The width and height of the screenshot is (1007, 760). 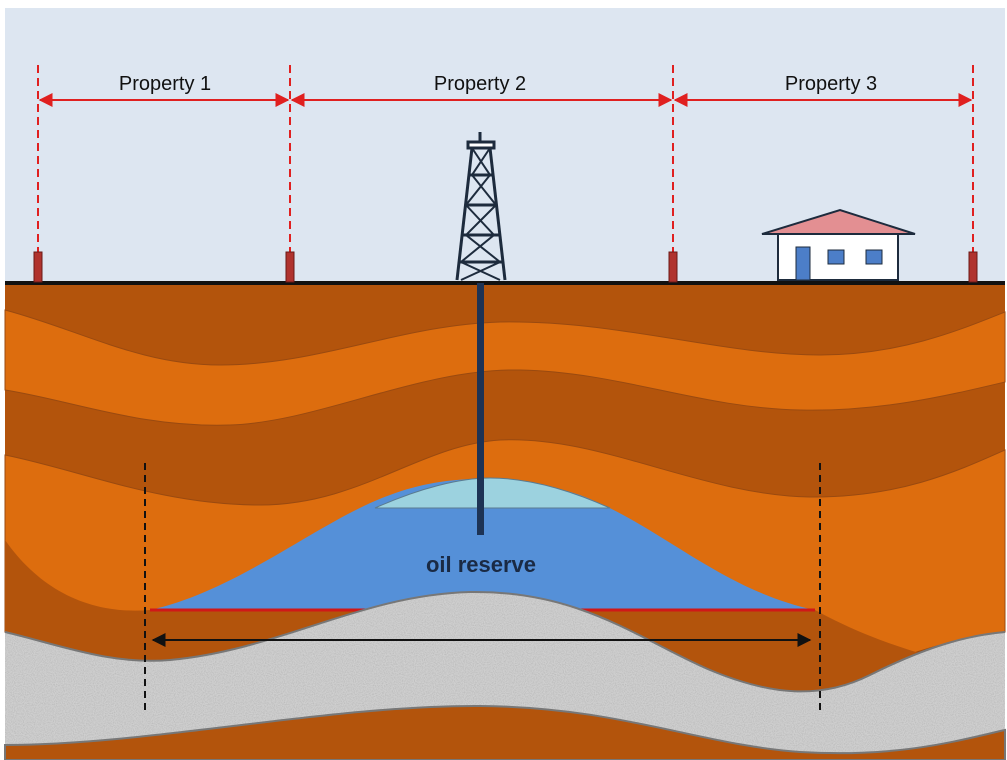 What do you see at coordinates (482, 544) in the screenshot?
I see `oil-zone` at bounding box center [482, 544].